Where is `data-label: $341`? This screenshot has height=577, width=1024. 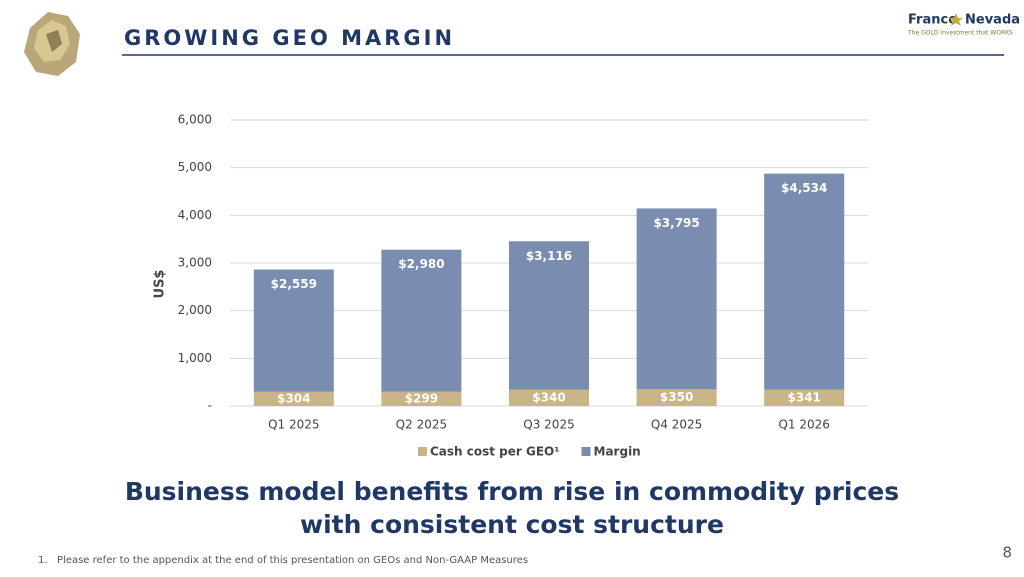
data-label: $341 is located at coordinates (803, 397).